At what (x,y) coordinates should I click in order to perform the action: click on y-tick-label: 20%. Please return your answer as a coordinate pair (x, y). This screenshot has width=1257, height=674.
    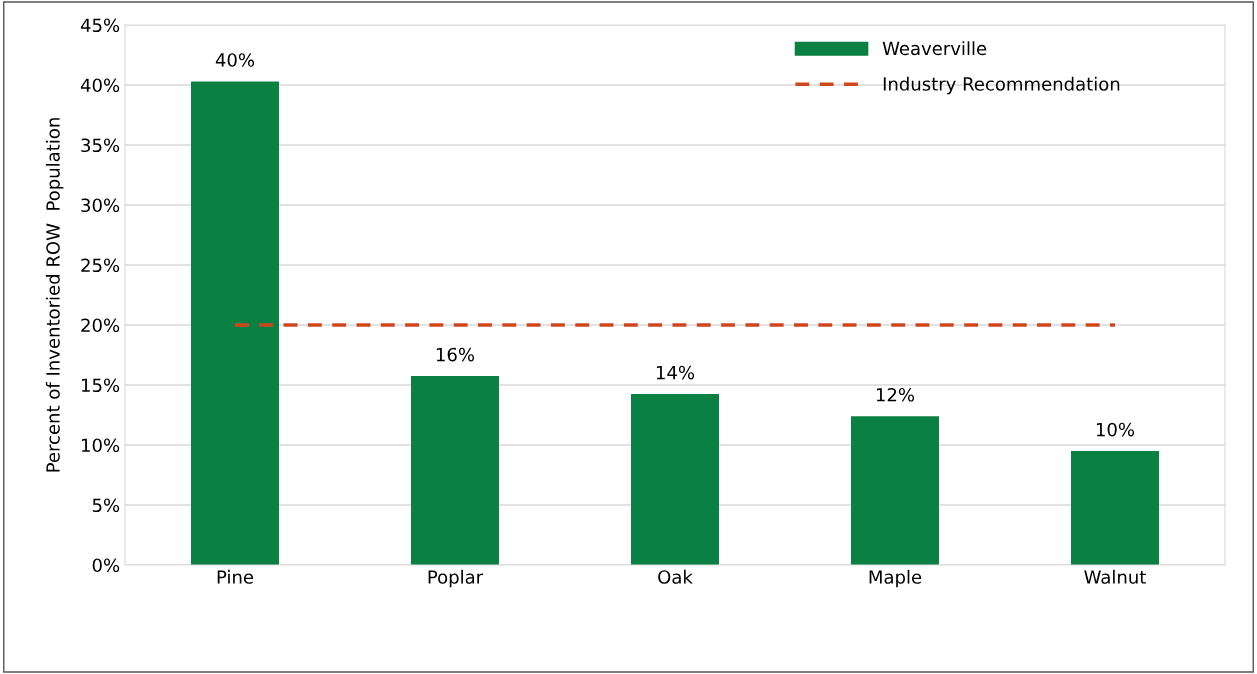
    Looking at the image, I should click on (100, 325).